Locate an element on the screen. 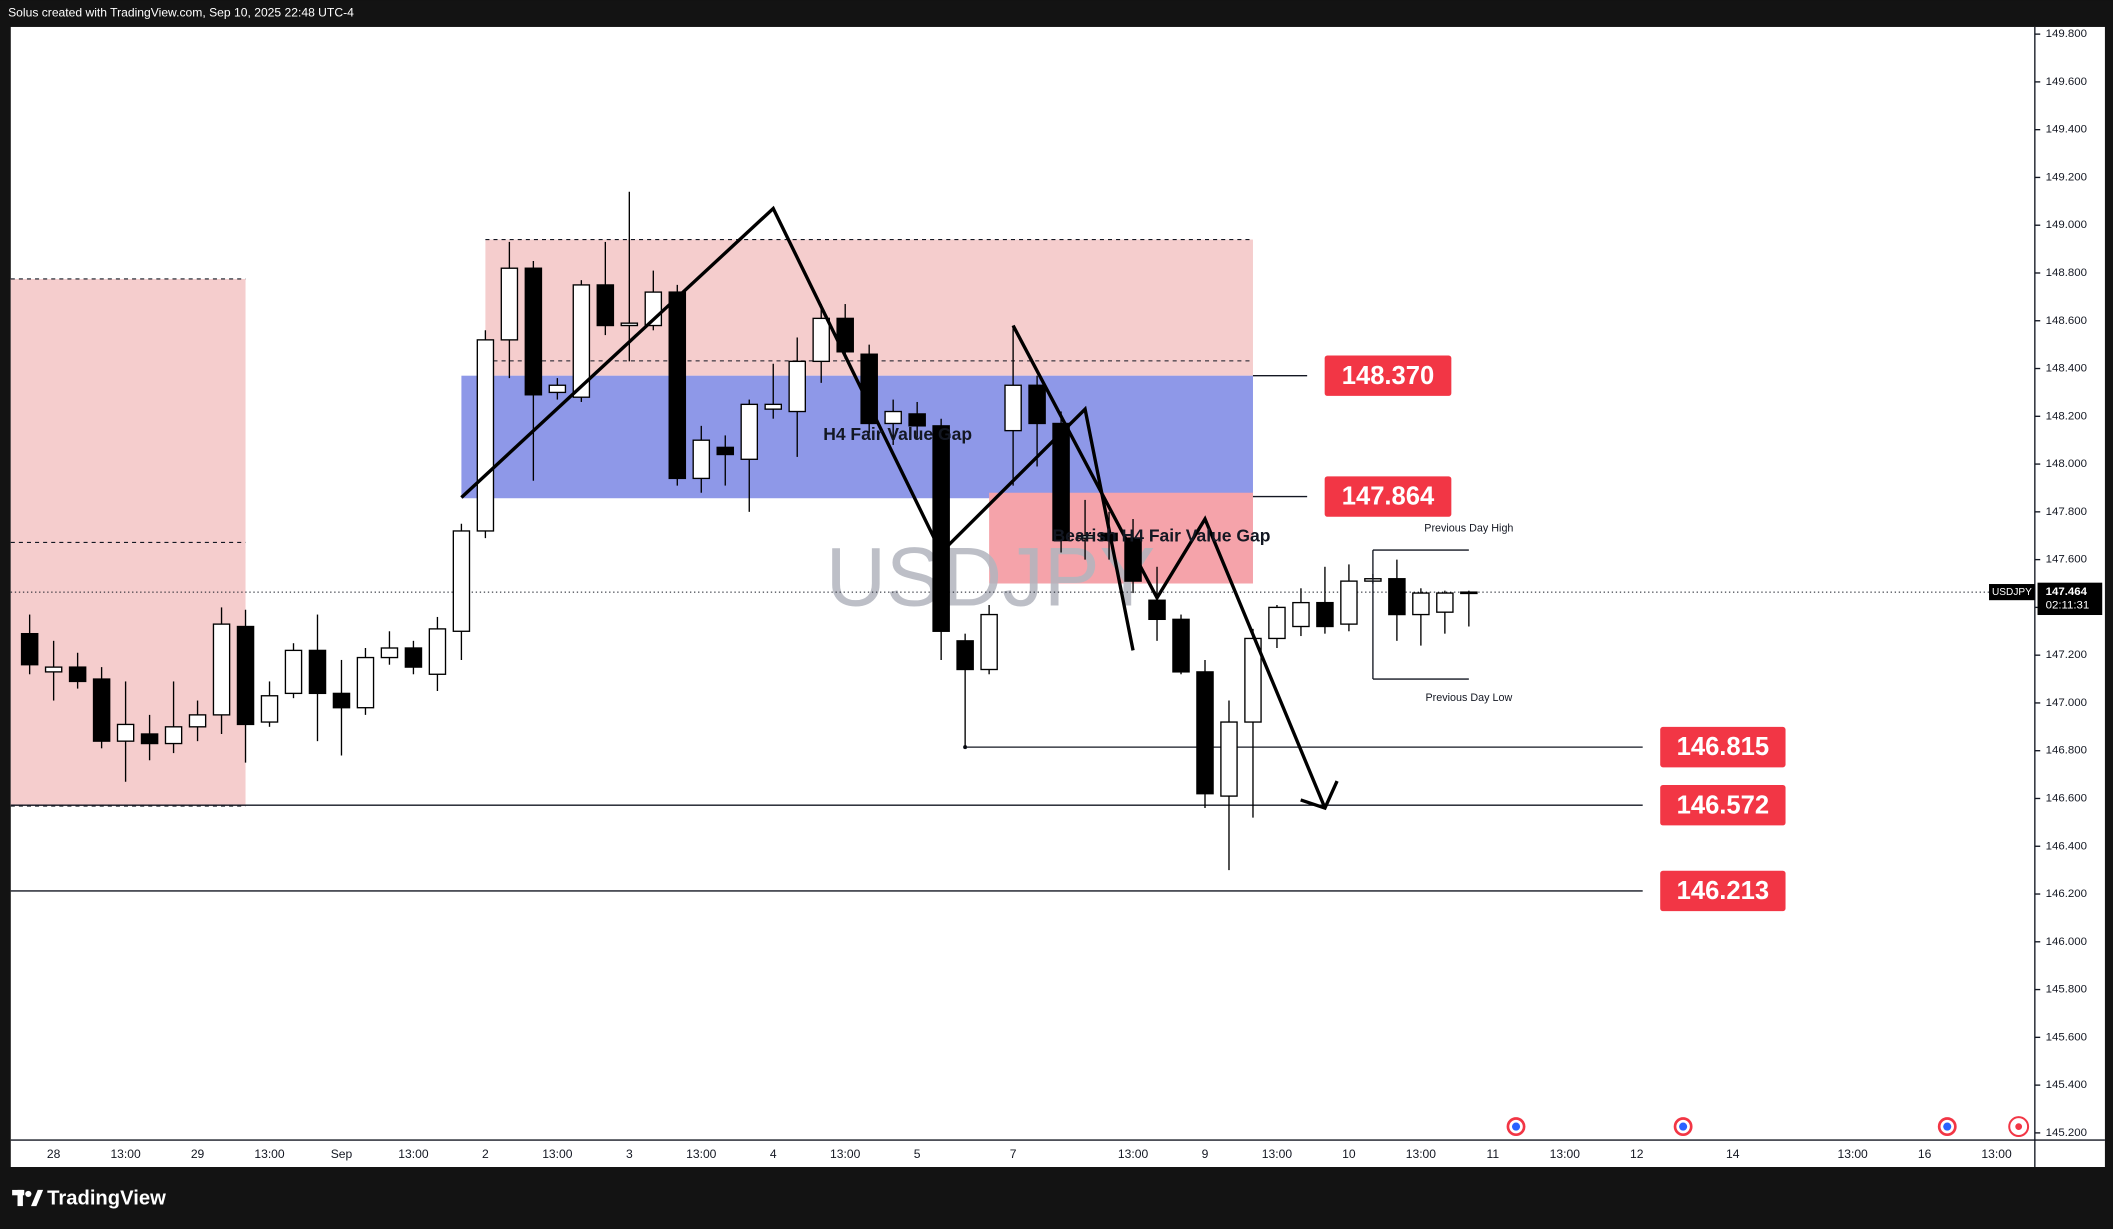  zone-label: H4 Fair Value Gap is located at coordinates (897, 434).